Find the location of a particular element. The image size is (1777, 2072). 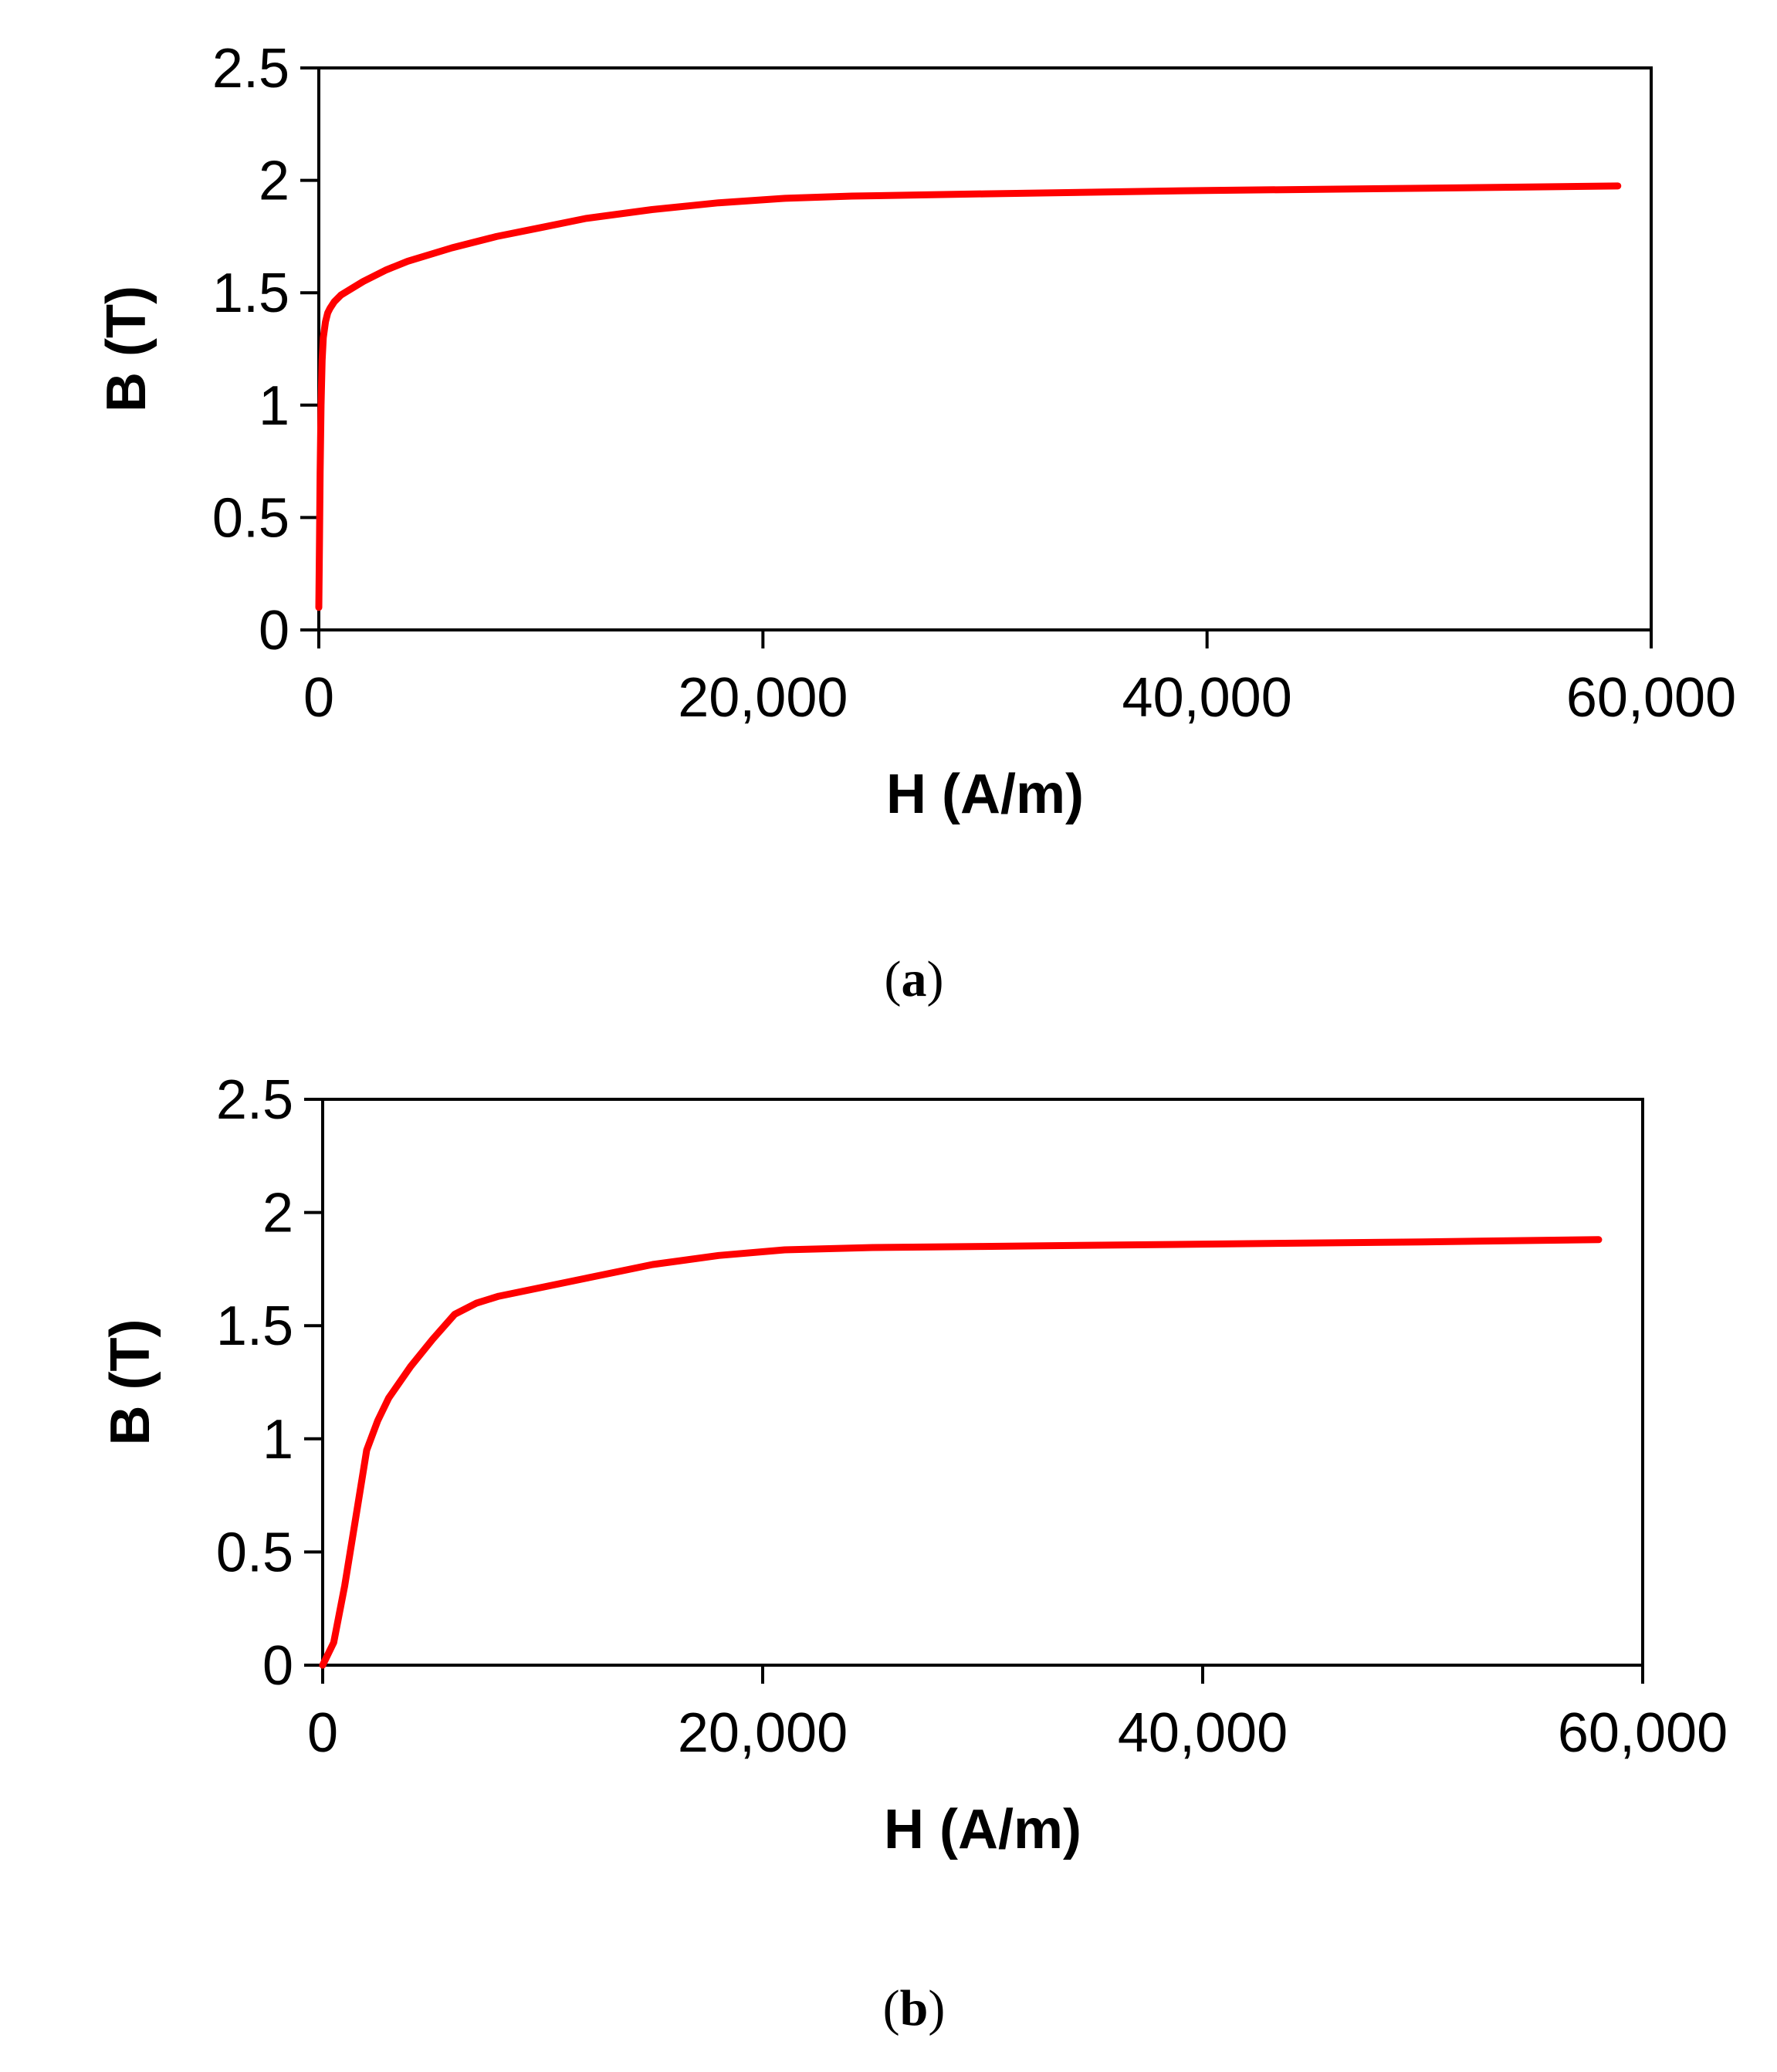

panel-caption: (b) is located at coordinates (914, 2008).